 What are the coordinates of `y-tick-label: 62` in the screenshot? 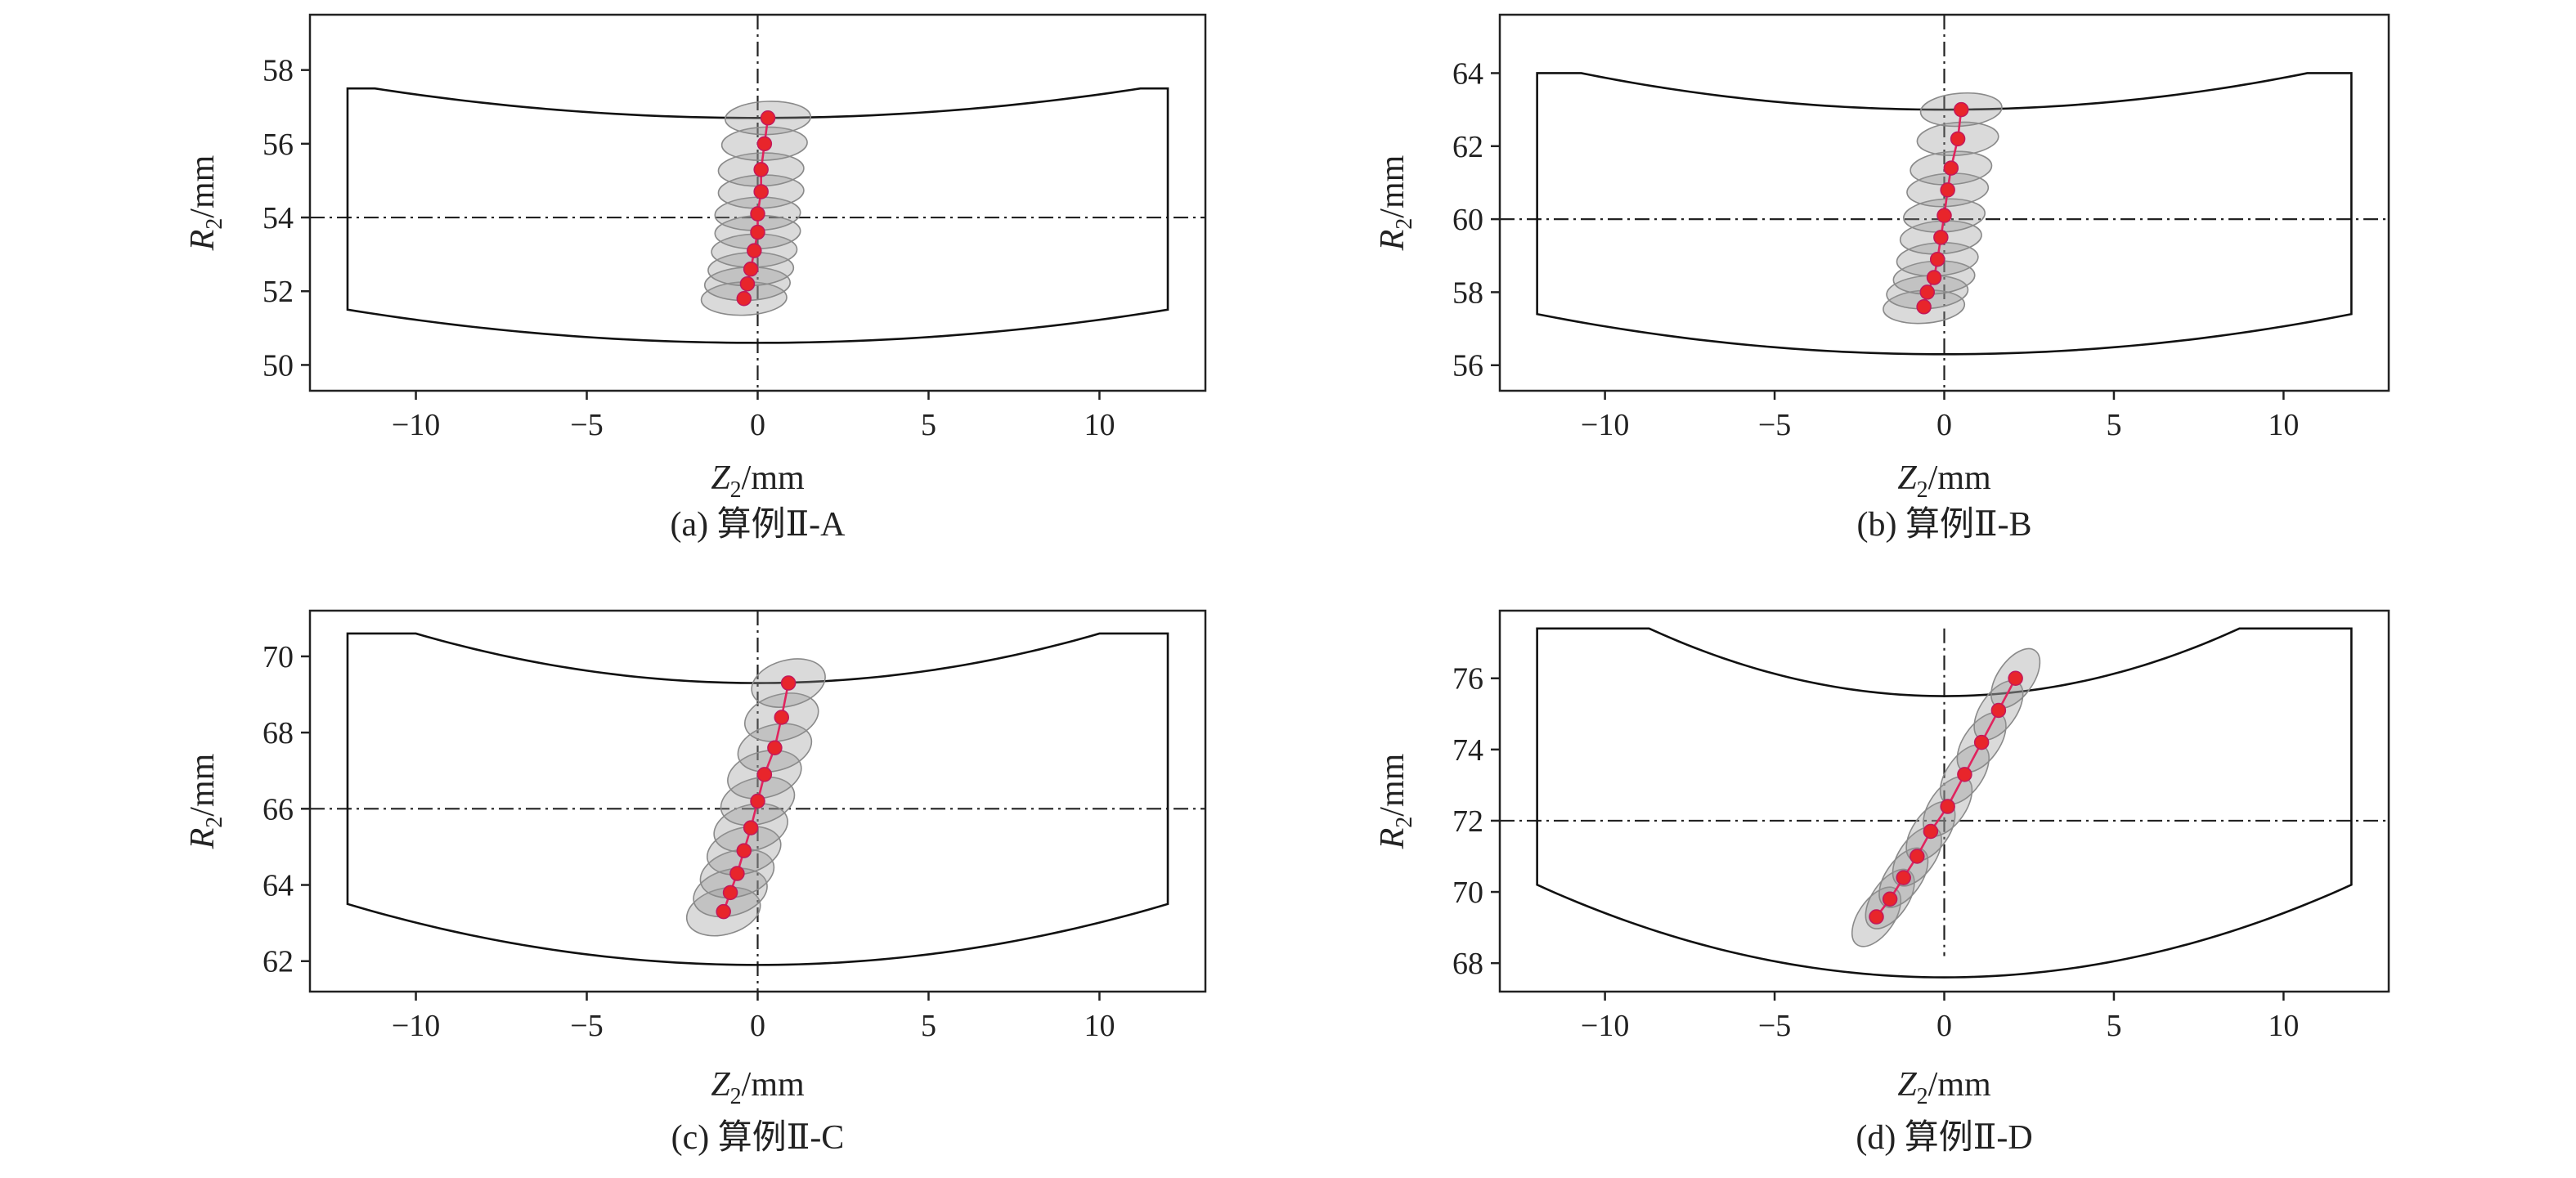 It's located at (1468, 147).